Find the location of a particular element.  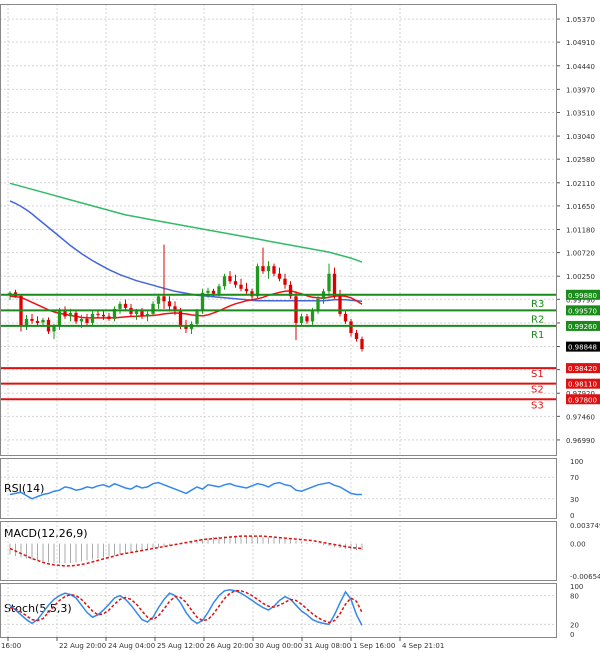

y-tick-label: 1.00720 is located at coordinates (580, 254).